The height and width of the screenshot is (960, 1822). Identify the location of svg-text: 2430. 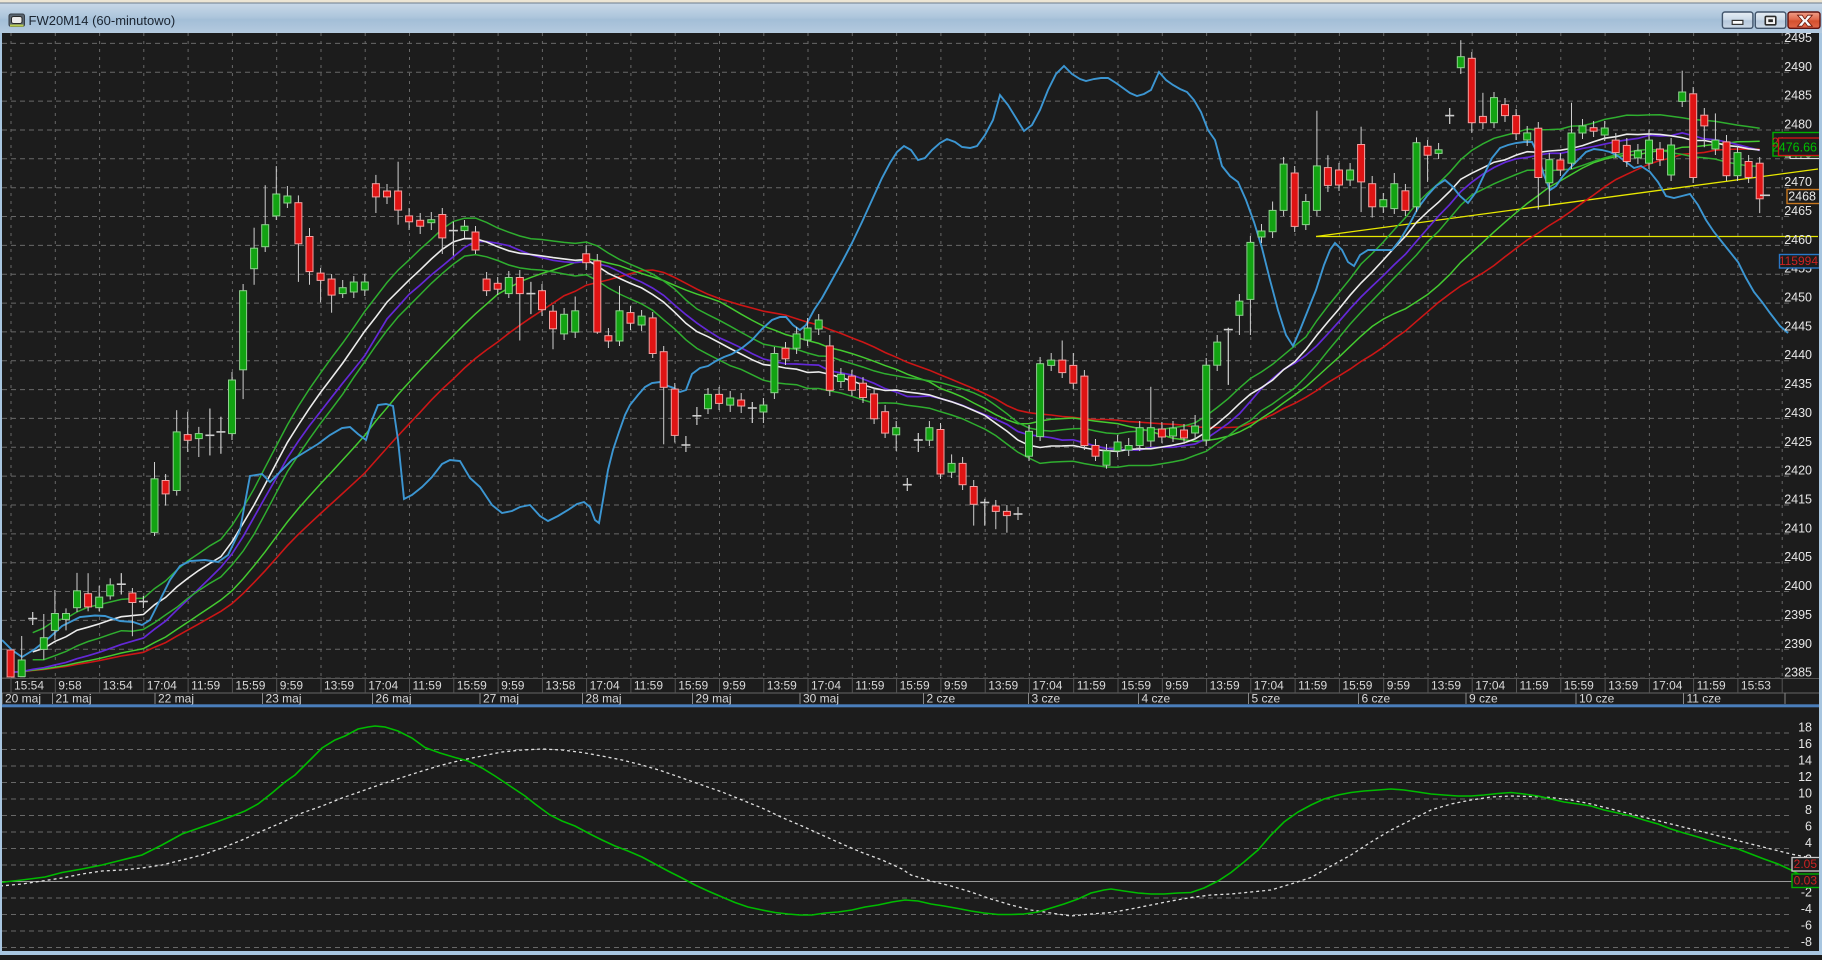
(1798, 413).